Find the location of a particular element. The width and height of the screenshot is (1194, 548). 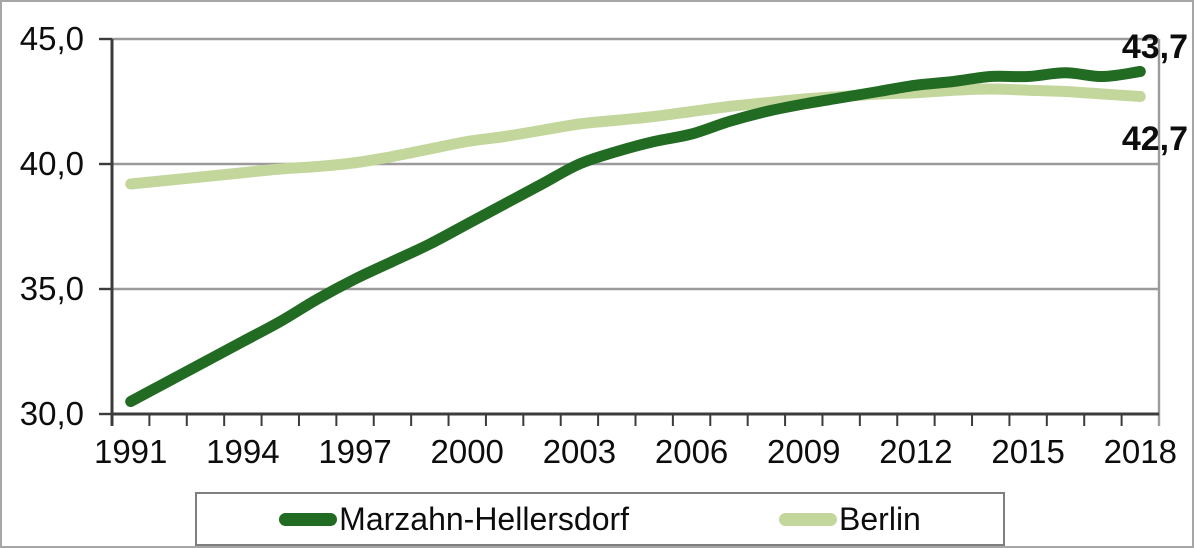

legend-item-marzahn-hellersdorf: Marzahn-Hellersdorf is located at coordinates (454, 519).